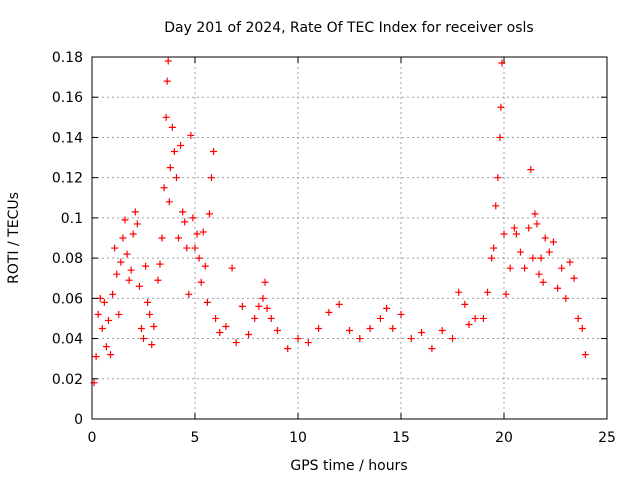 Image resolution: width=640 pixels, height=480 pixels. Describe the element at coordinates (92, 438) in the screenshot. I see `x-tick-label: 0` at that location.